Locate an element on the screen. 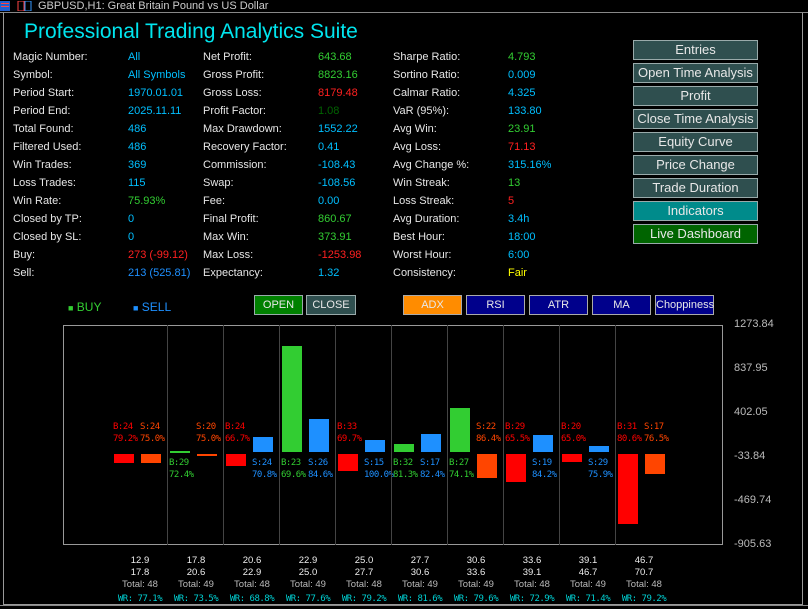 Image resolution: width=808 pixels, height=609 pixels. sell-count-label: S:19 is located at coordinates (542, 463).